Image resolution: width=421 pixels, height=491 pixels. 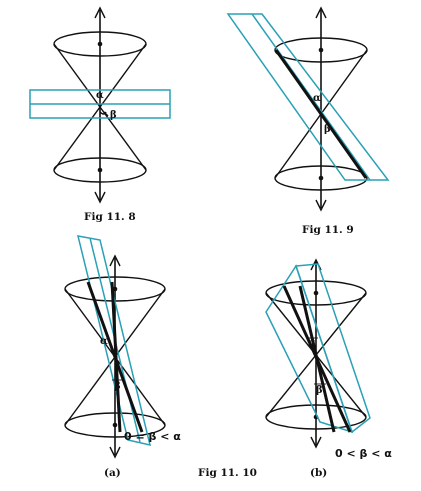 What do you see at coordinates (363, 453) in the screenshot?
I see `condition-b: 0 < β < α` at bounding box center [363, 453].